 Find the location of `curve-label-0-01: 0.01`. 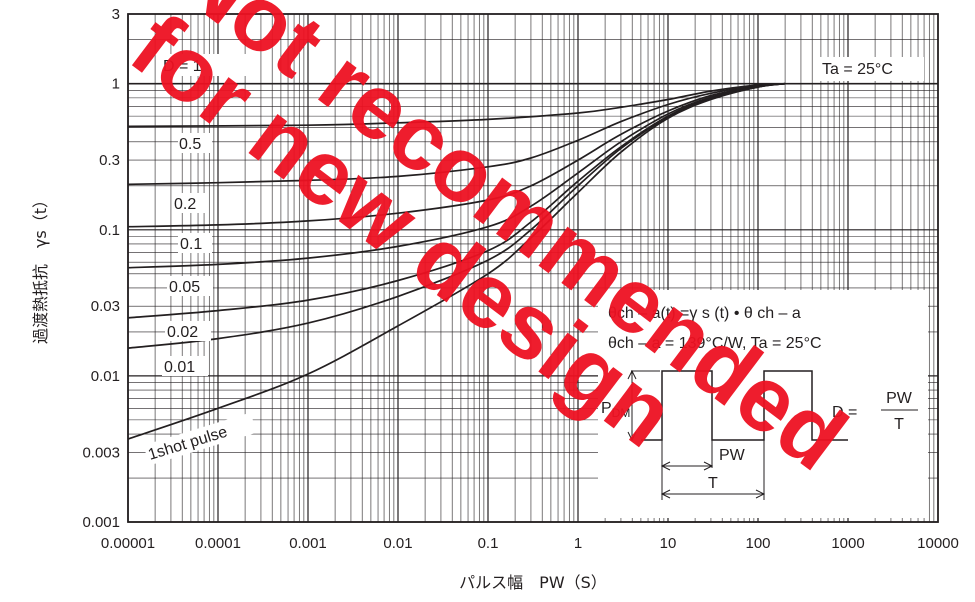

curve-label-0-01: 0.01 is located at coordinates (185, 366).